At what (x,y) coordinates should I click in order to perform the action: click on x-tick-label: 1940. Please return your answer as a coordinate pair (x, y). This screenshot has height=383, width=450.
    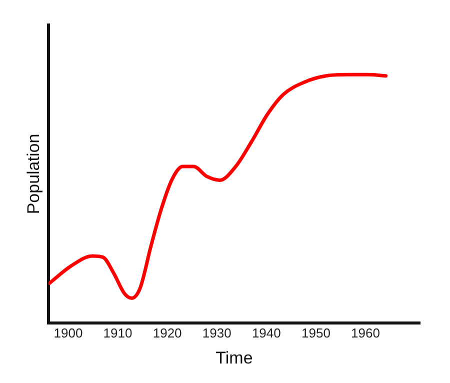
    Looking at the image, I should click on (266, 332).